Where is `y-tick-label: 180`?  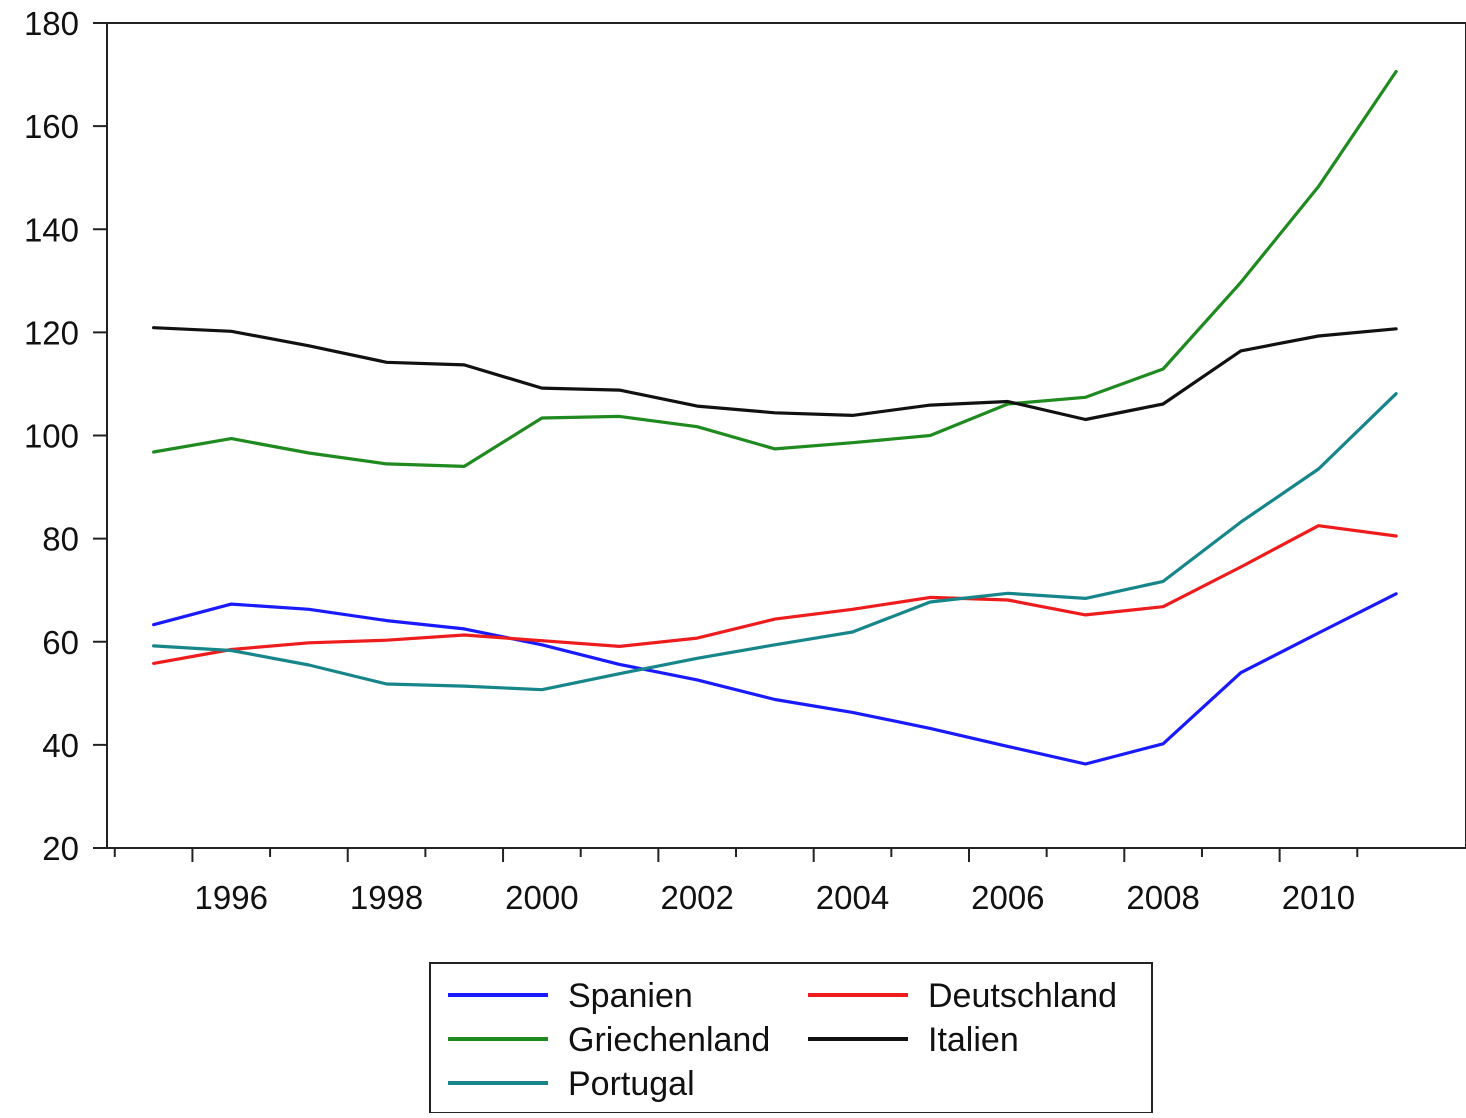 y-tick-label: 180 is located at coordinates (51, 23).